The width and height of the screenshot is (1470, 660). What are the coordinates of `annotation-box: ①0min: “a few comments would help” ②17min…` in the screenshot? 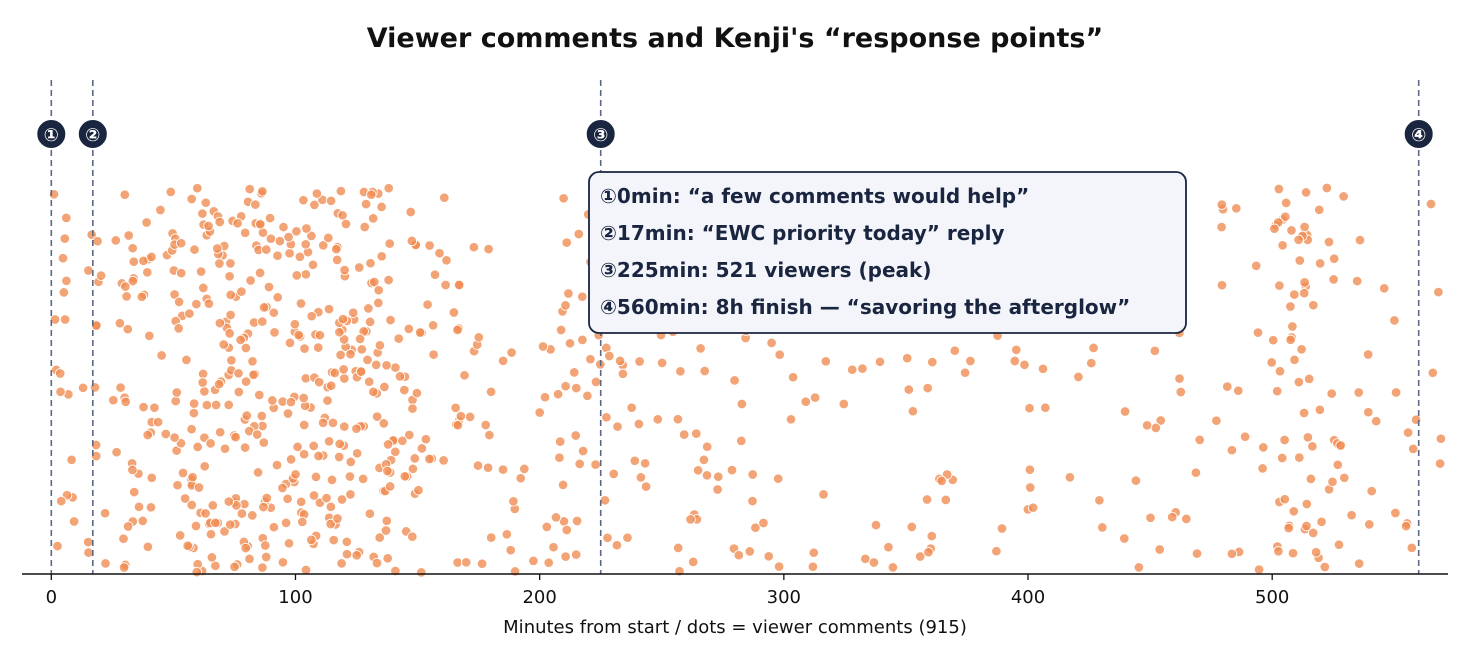 It's located at (887, 252).